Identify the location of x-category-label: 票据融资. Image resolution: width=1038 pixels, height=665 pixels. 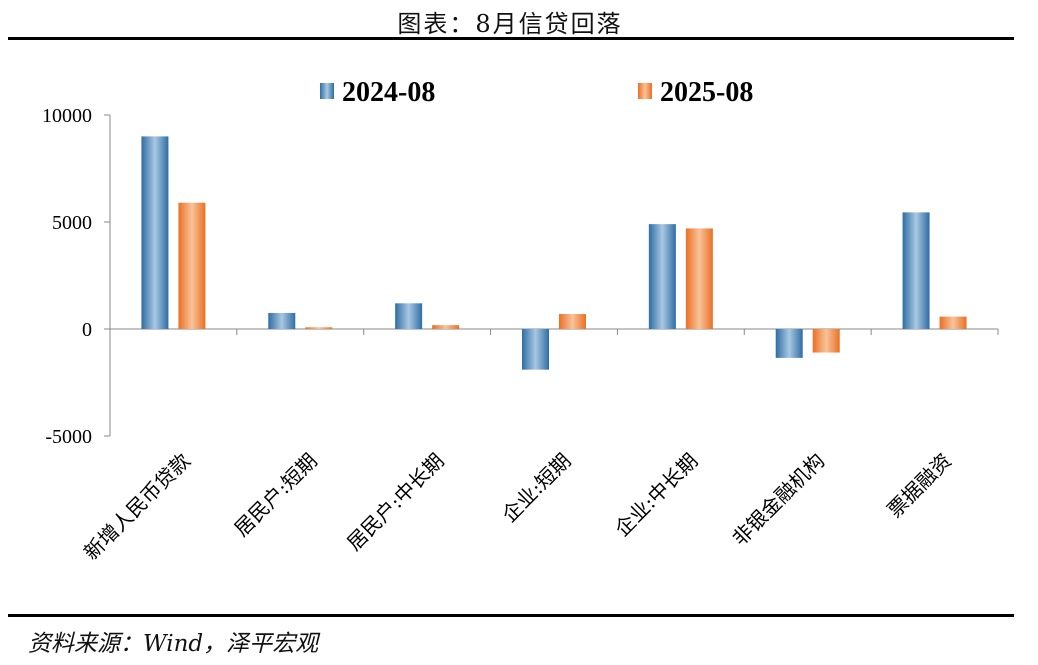
(920, 486).